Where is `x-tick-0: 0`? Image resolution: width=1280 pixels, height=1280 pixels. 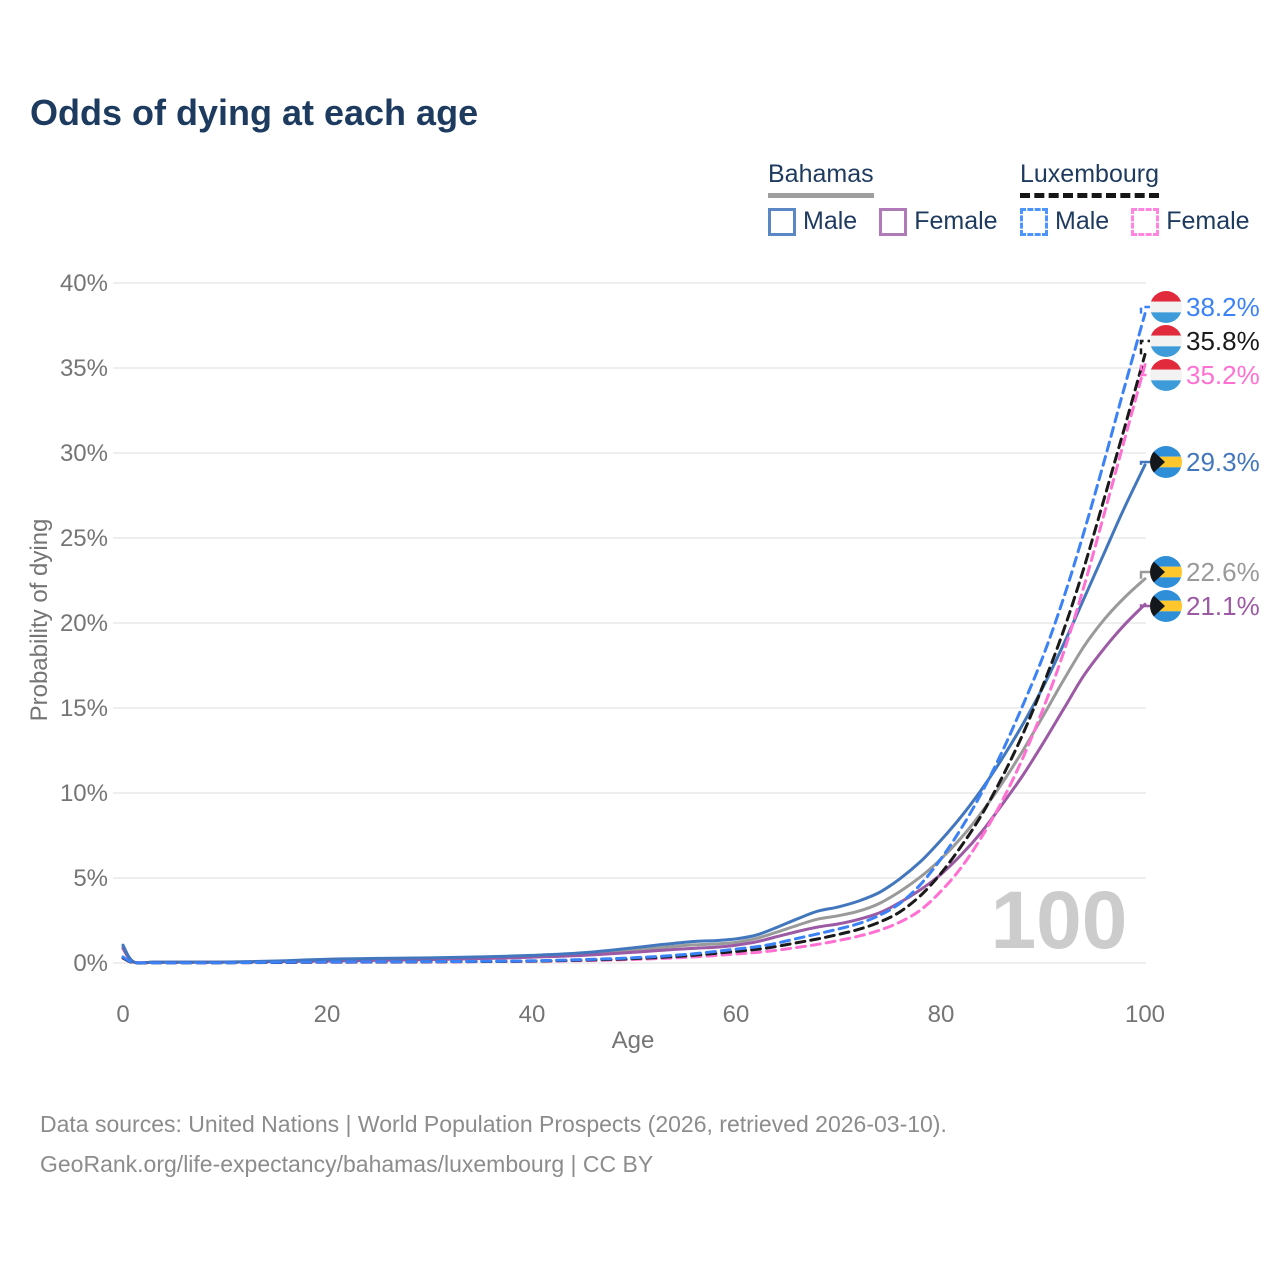
x-tick-0: 0 is located at coordinates (122, 1014).